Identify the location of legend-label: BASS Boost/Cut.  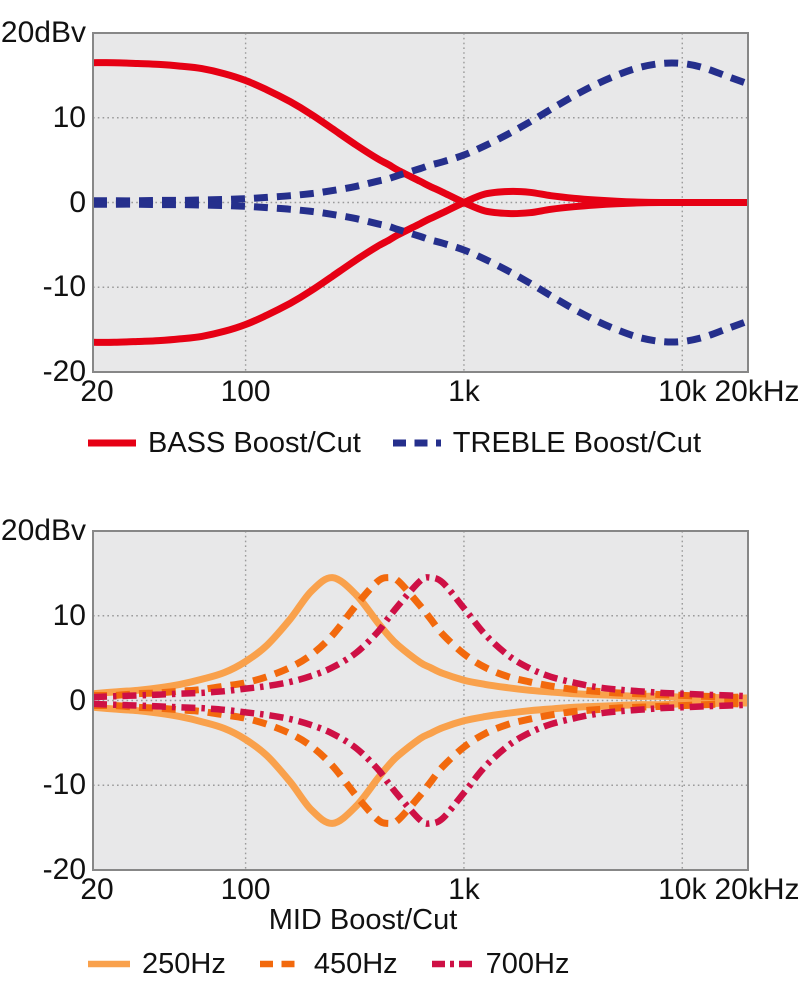
(254, 443).